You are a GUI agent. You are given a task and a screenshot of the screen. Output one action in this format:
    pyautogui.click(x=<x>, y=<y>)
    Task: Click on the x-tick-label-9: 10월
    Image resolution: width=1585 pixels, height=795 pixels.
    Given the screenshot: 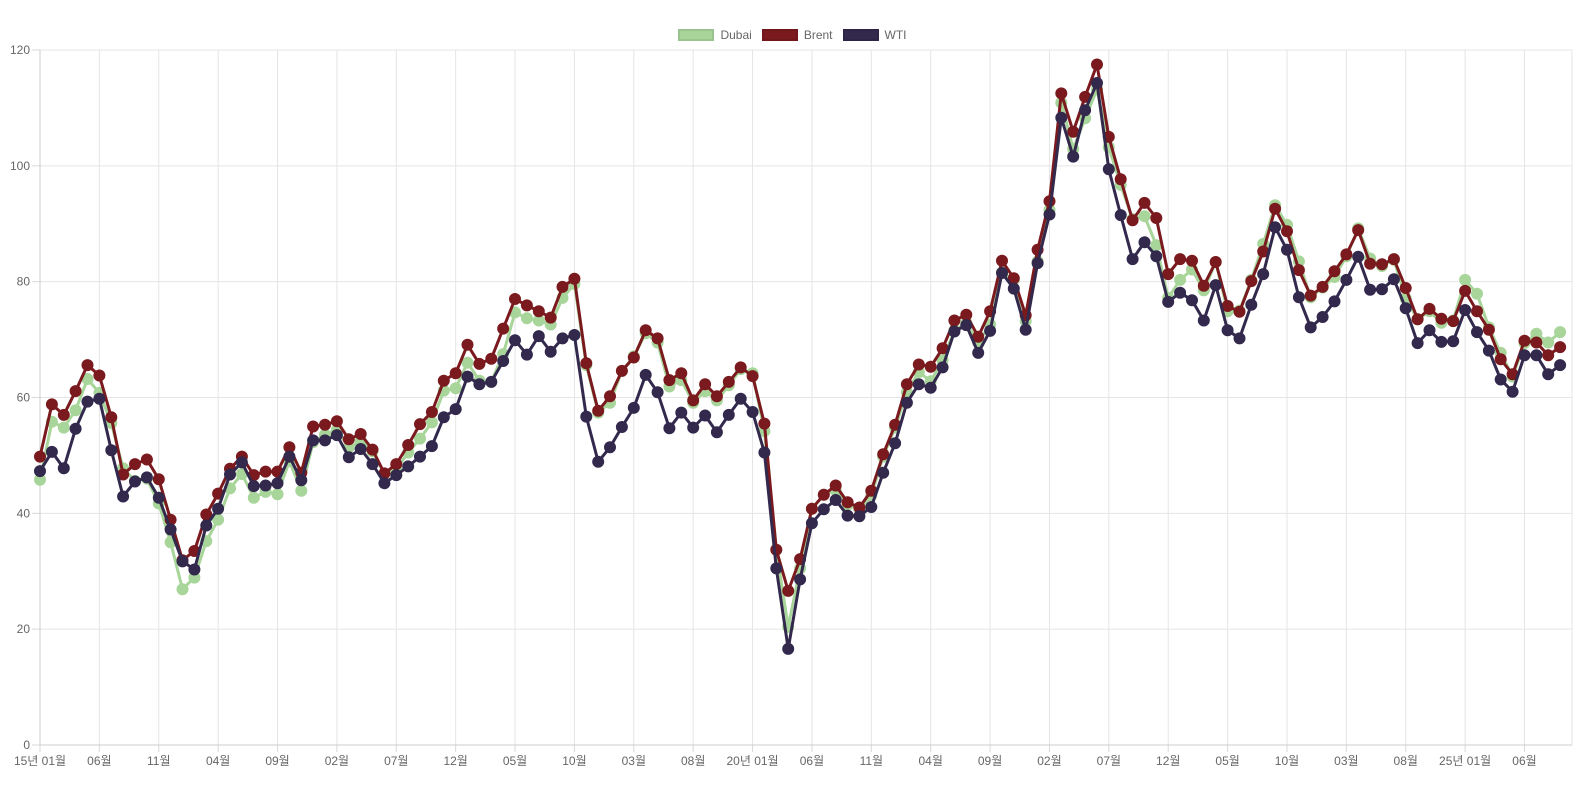 What is the action you would take?
    pyautogui.click(x=574, y=761)
    